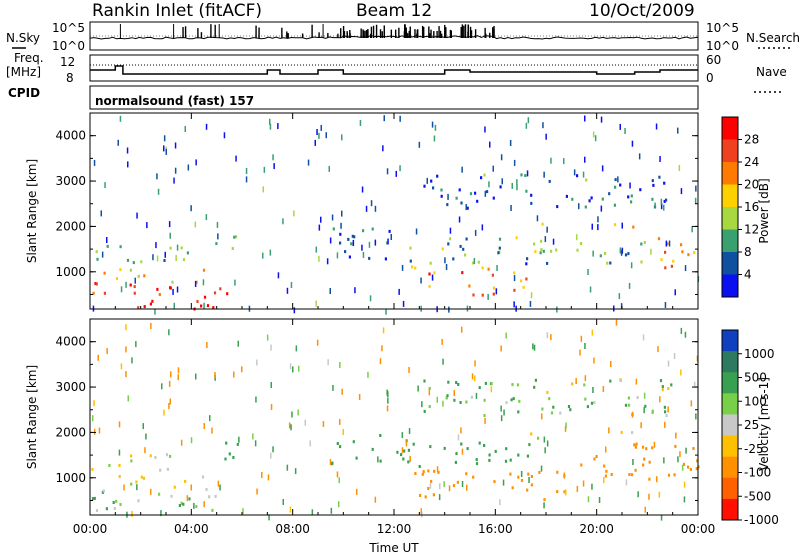  I want to click on colorbar-tick-label: 500, so click(755, 378).